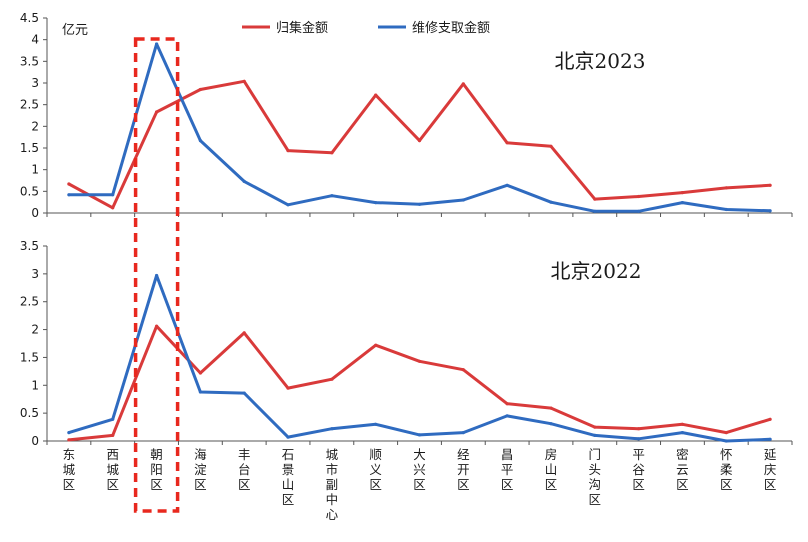  I want to click on x-category-label: 城市副中心, so click(332, 484).